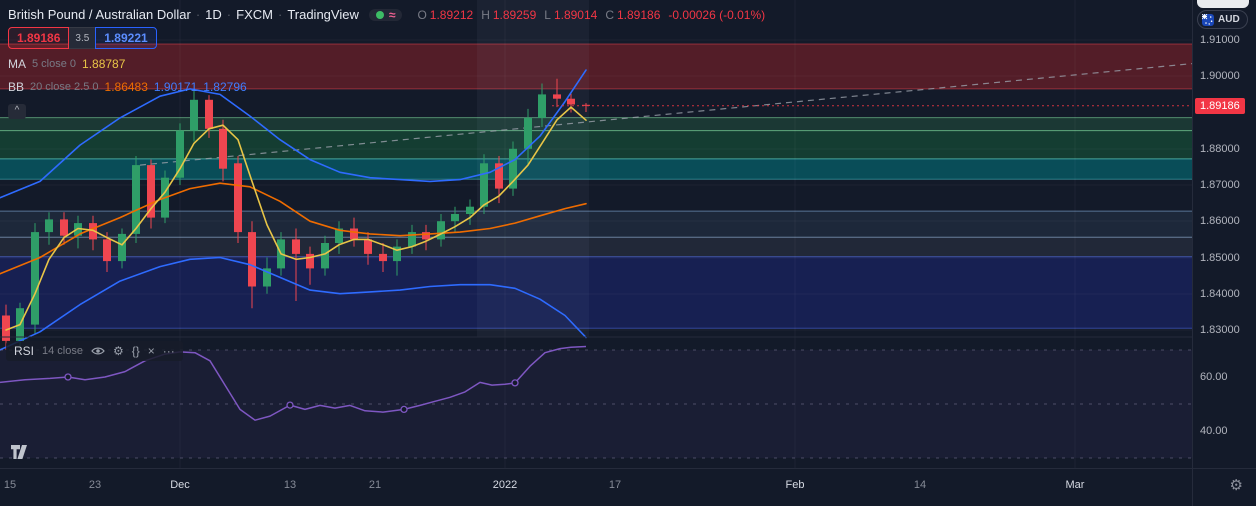 Image resolution: width=1256 pixels, height=506 pixels. Describe the element at coordinates (99, 14) in the screenshot. I see `symbol-name: British Pound / Australian Dollar` at that location.